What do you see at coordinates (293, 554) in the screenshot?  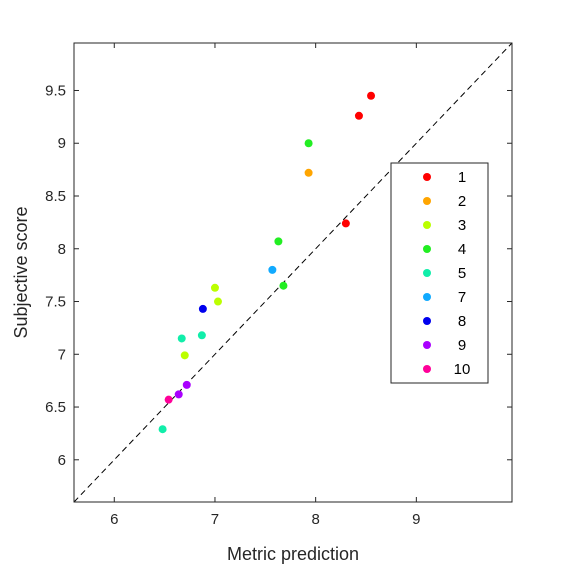 I see `x-axis-title: Metric prediction` at bounding box center [293, 554].